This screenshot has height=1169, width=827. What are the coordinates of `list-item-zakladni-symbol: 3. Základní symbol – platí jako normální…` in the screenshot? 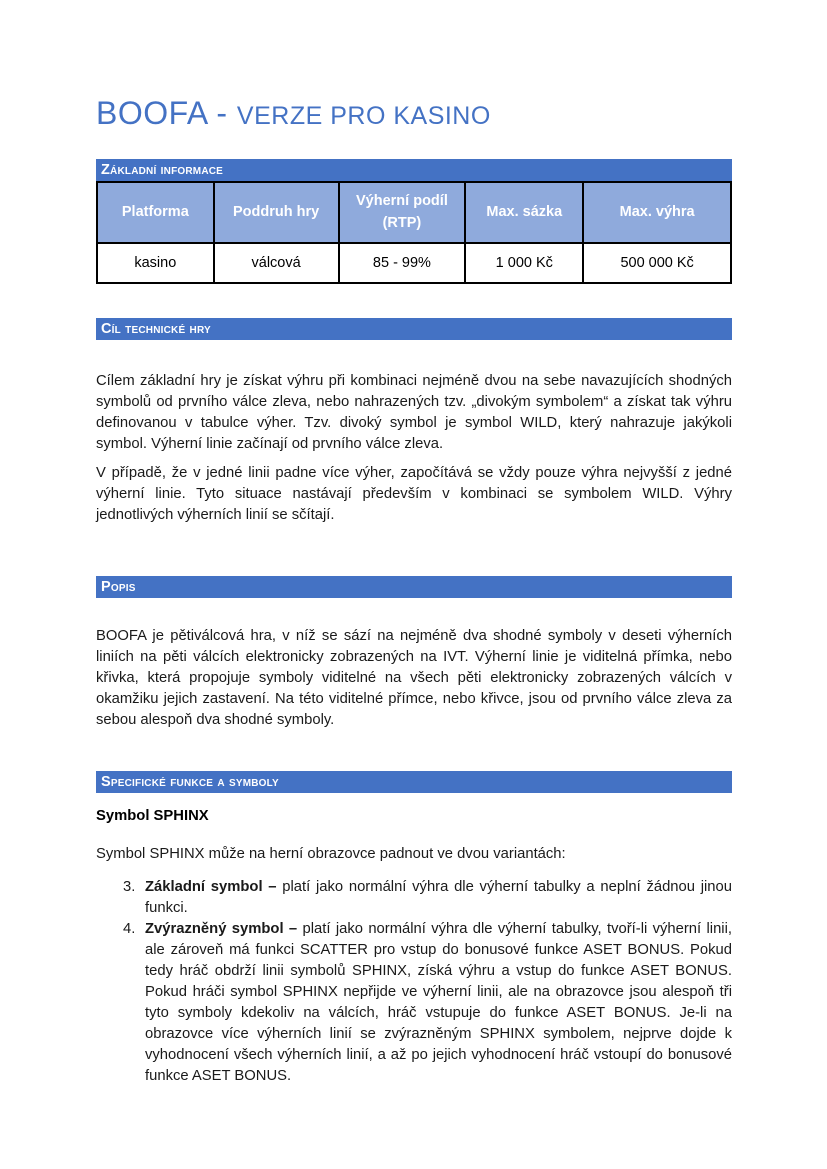 It's located at (414, 898).